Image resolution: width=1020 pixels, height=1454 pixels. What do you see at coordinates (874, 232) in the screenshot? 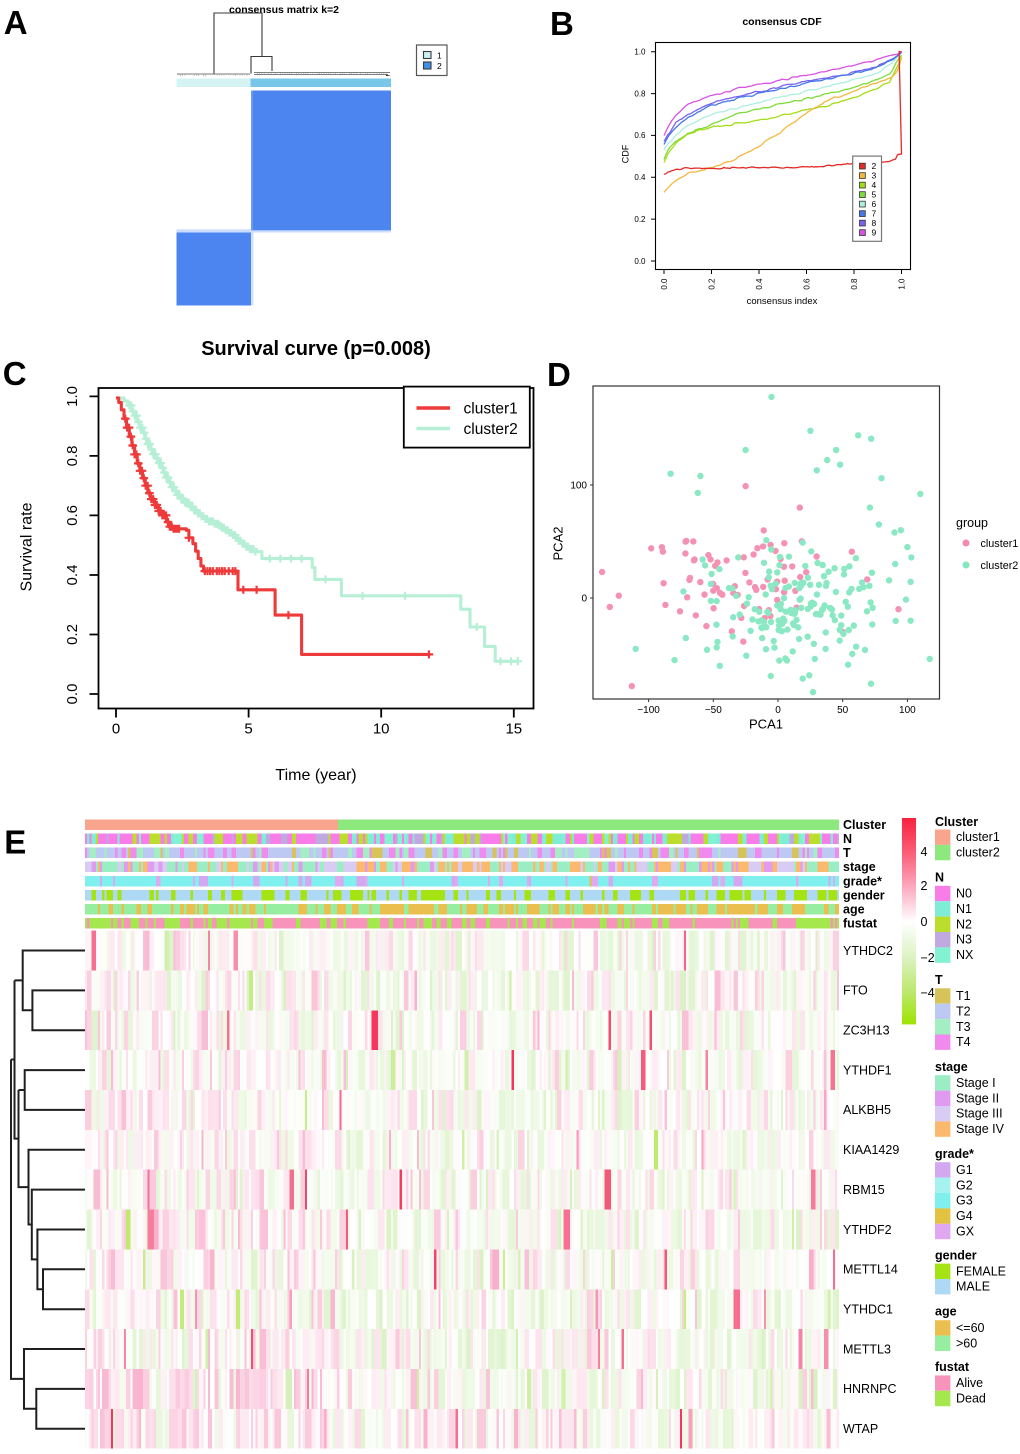
I see `svg-text: 9` at bounding box center [874, 232].